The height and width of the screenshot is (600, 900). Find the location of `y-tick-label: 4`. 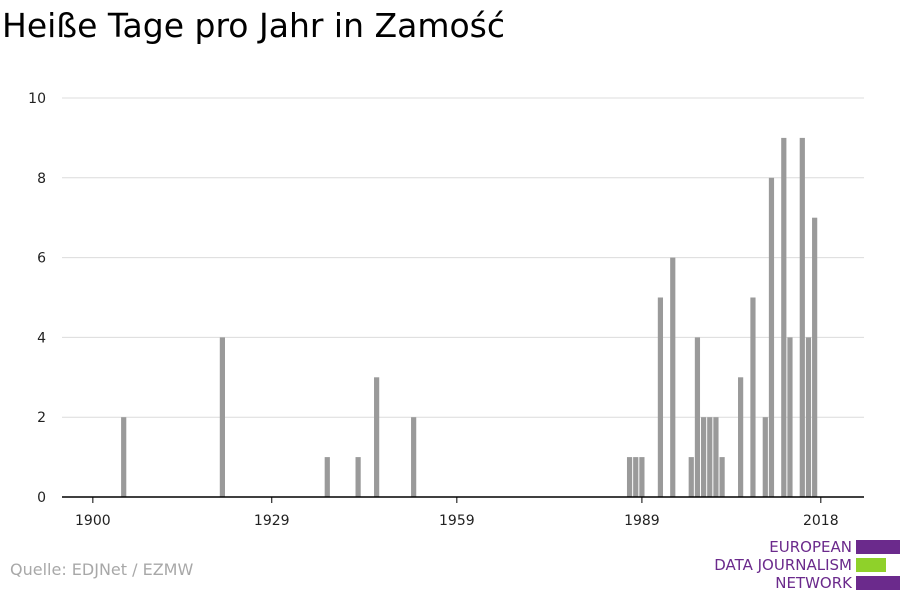

y-tick-label: 4 is located at coordinates (41, 338).